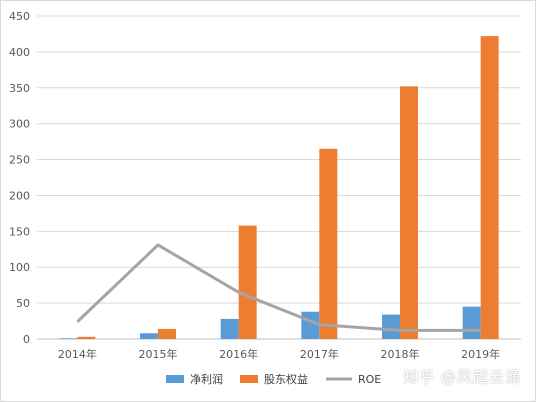 The image size is (536, 402). What do you see at coordinates (19, 52) in the screenshot?
I see `y-tick-label: 400` at bounding box center [19, 52].